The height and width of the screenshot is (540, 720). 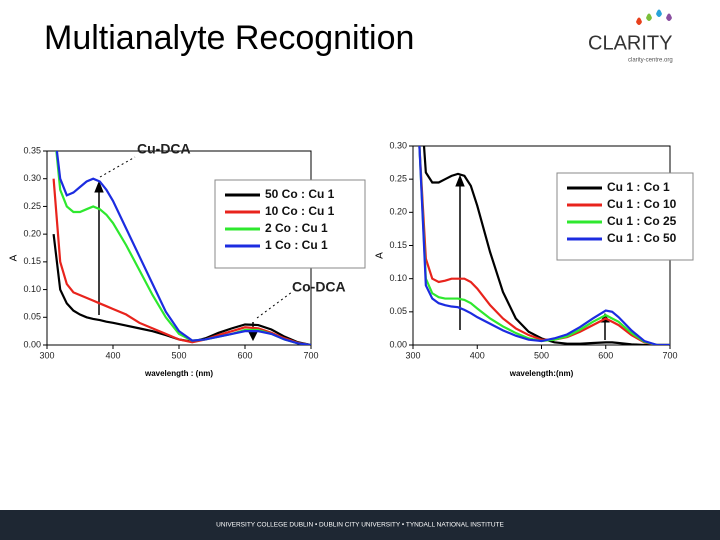 What do you see at coordinates (32, 150) in the screenshot?
I see `y-tick-label: 0.35` at bounding box center [32, 150].